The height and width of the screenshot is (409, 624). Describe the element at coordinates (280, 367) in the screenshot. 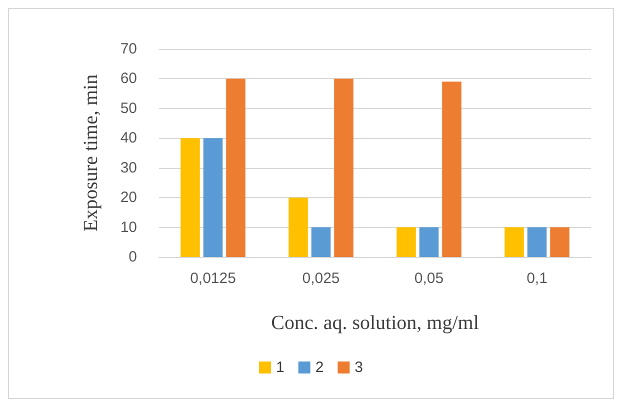

I see `legend-label: 1` at that location.